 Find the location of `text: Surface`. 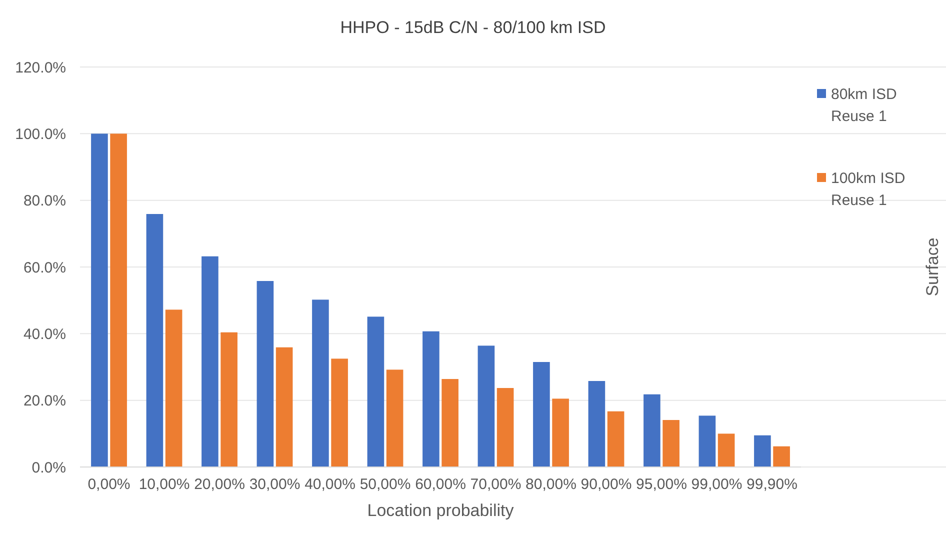

text: Surface is located at coordinates (932, 267).